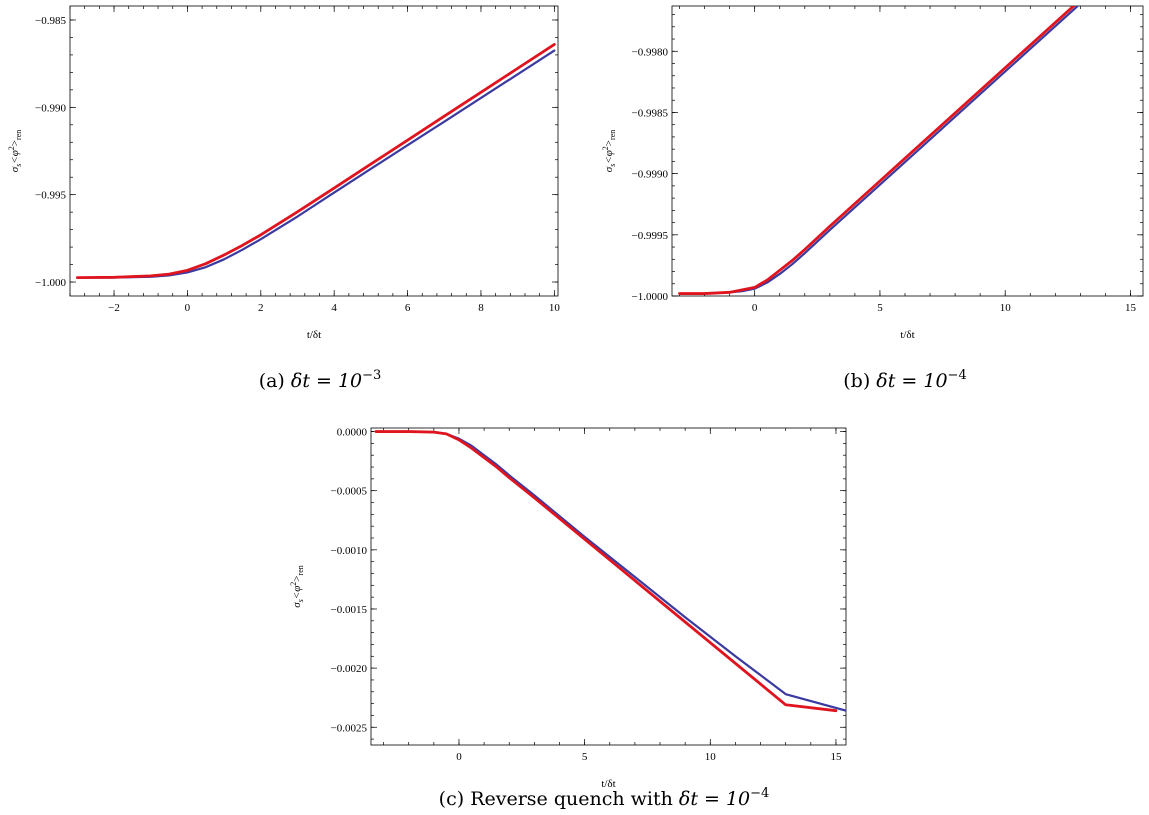 This screenshot has width=1149, height=815. I want to click on y-tick-label: −0.0005, so click(349, 492).